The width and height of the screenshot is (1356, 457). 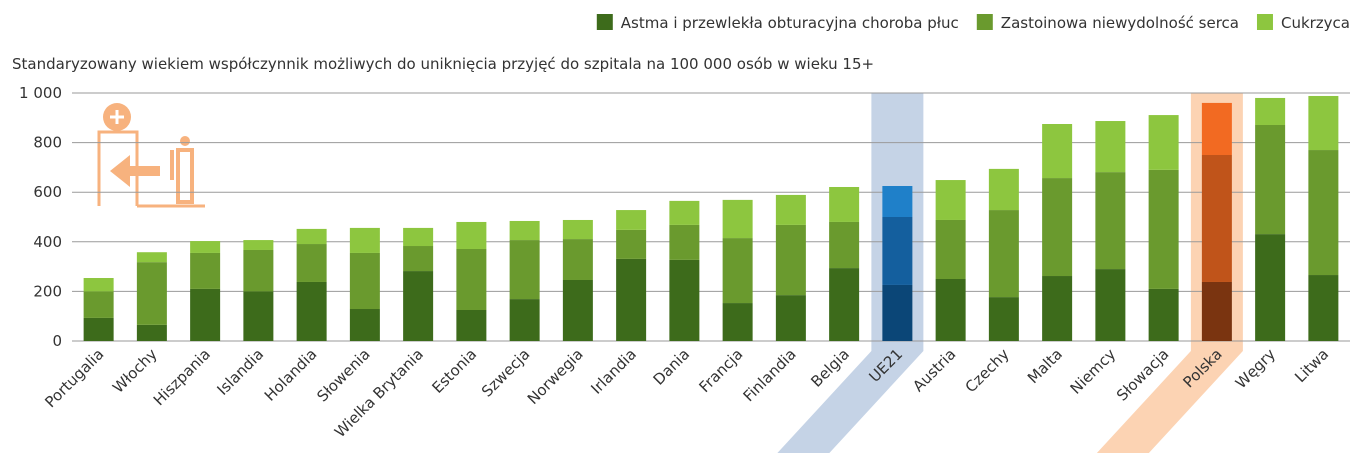 I want to click on x-tick-label: Portugalia, so click(x=74, y=378).